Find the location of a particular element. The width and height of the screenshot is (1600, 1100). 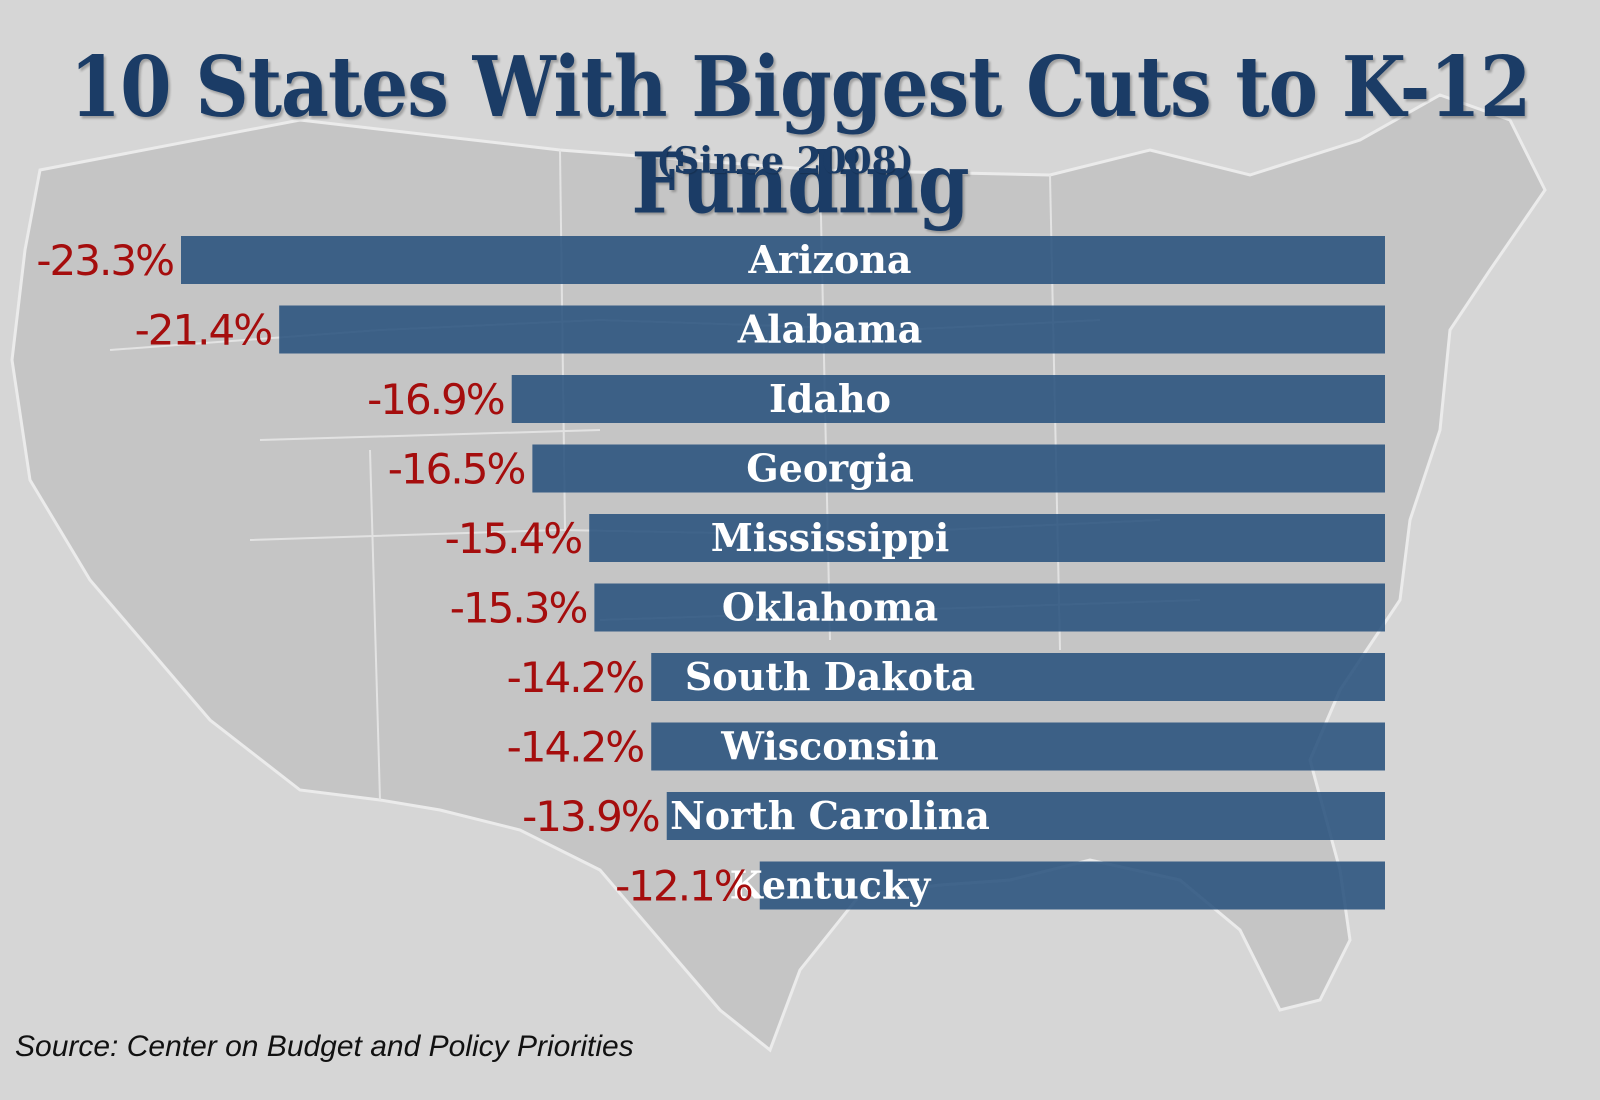

value-label: -15.4% is located at coordinates (513, 538).